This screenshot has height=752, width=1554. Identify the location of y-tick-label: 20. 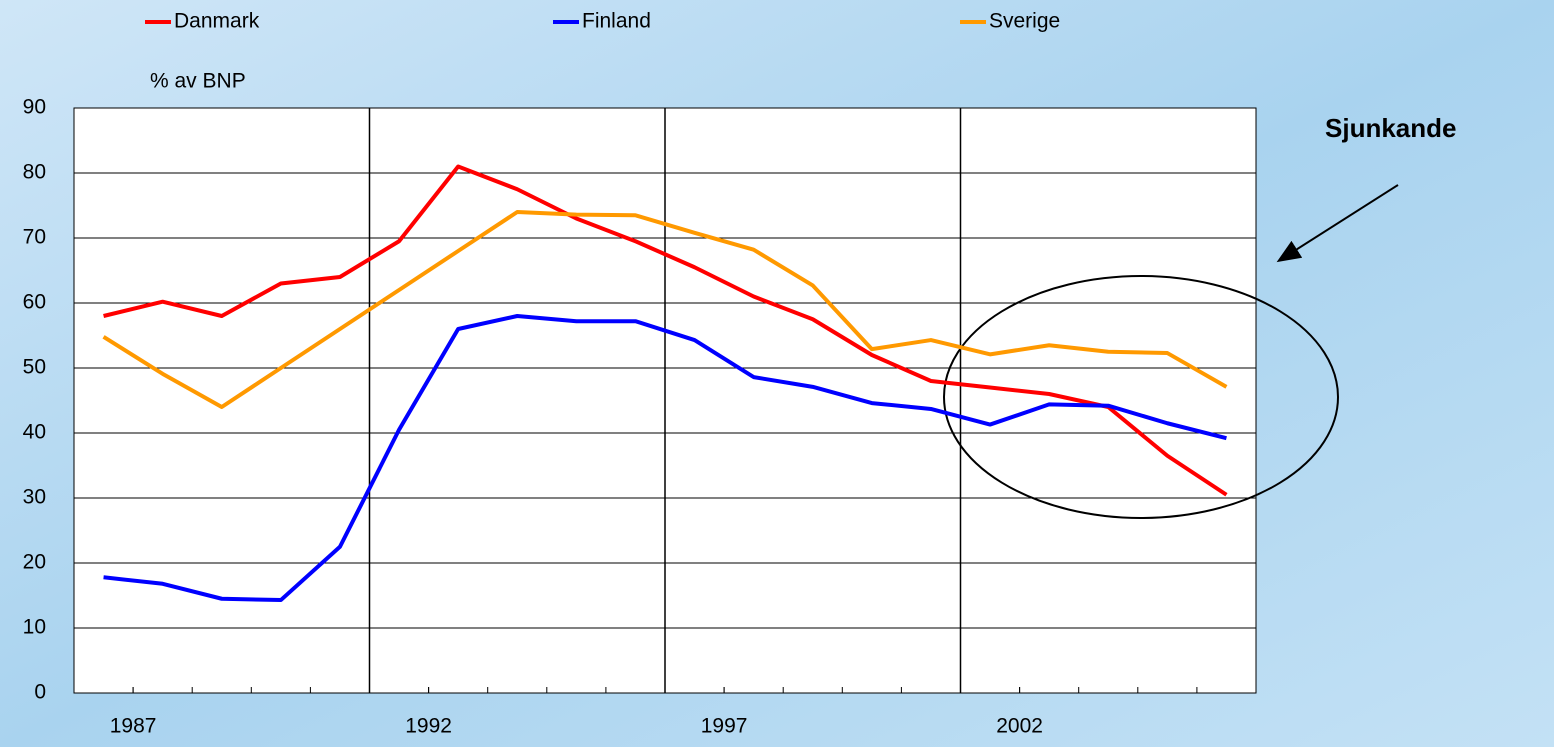
(34, 562).